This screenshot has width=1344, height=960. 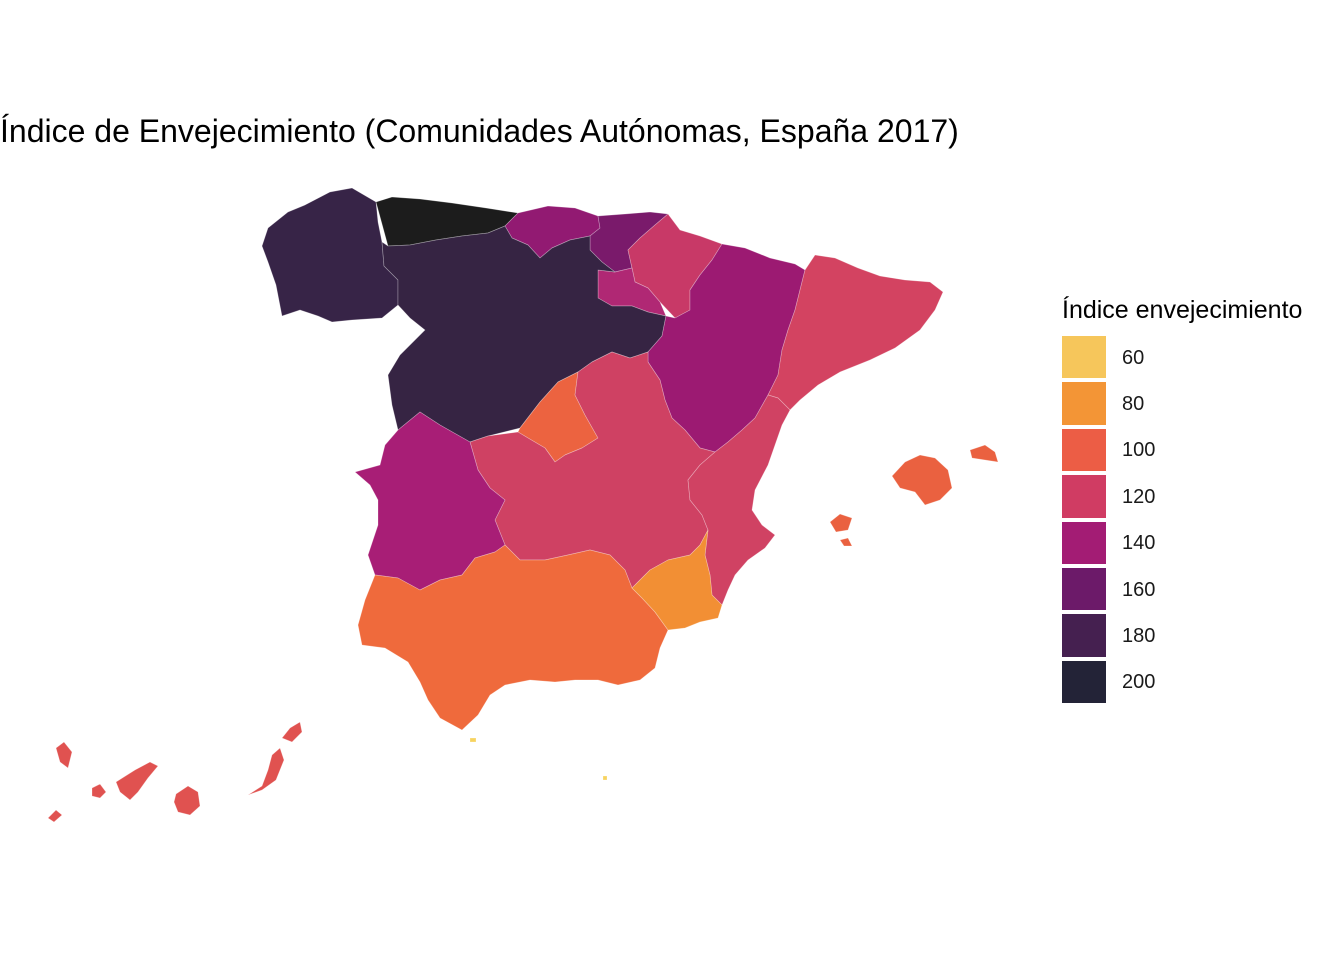 What do you see at coordinates (677, 580) in the screenshot?
I see `region-murcia` at bounding box center [677, 580].